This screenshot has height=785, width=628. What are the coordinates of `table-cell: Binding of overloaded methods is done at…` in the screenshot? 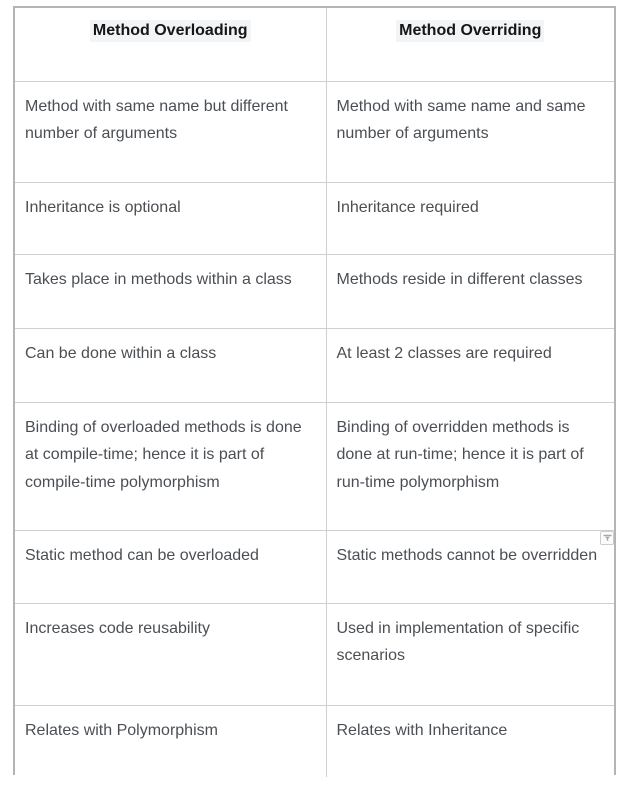 It's located at (171, 466).